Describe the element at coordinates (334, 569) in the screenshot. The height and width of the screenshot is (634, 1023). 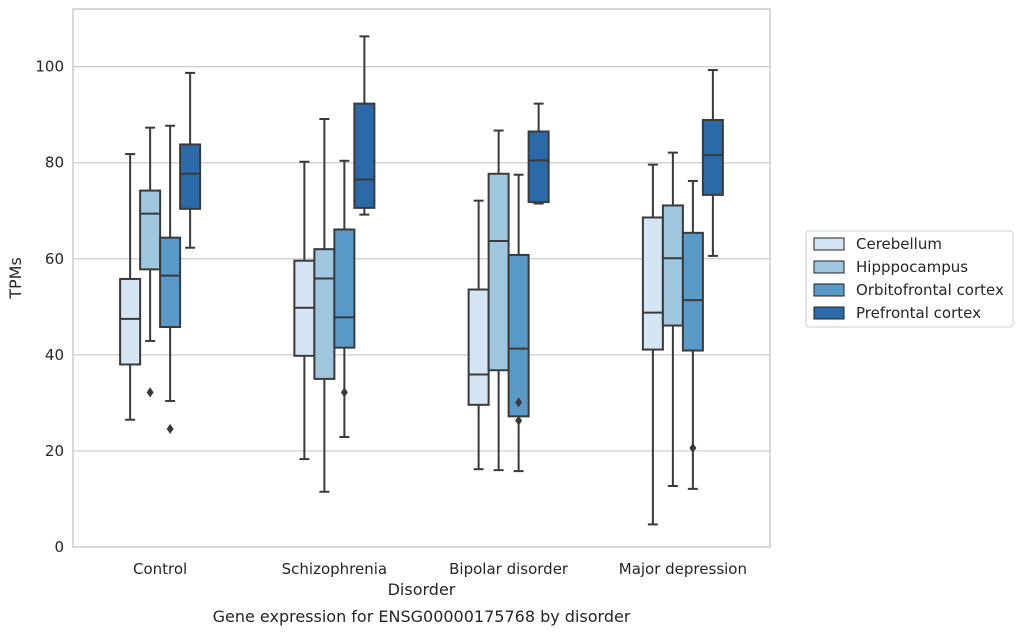
I see `x-tick-label: Schizophrenia` at that location.